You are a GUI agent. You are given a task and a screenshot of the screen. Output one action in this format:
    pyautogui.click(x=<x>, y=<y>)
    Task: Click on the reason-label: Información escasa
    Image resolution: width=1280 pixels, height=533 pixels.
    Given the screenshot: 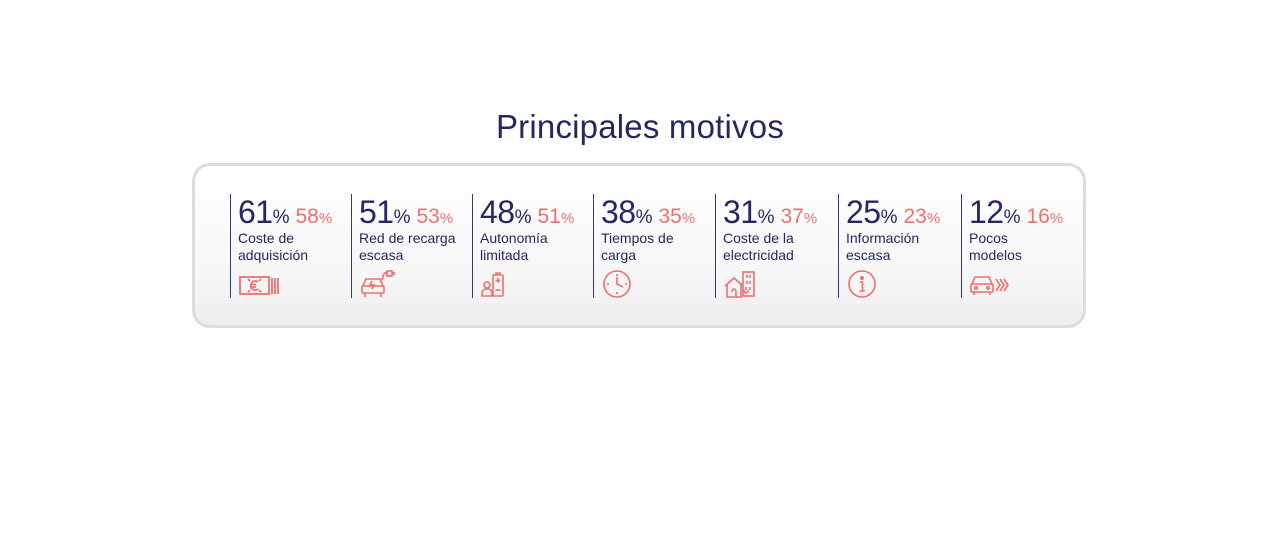 What is the action you would take?
    pyautogui.click(x=883, y=246)
    